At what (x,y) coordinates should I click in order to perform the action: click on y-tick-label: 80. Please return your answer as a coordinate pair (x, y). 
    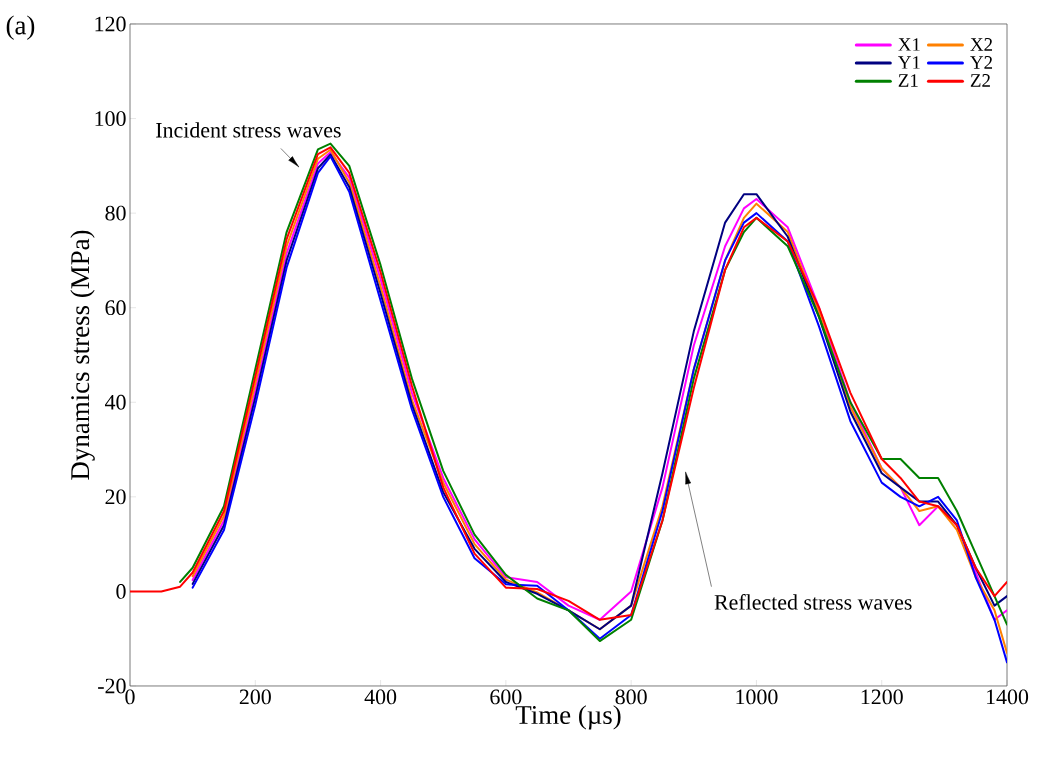
    Looking at the image, I should click on (115, 213).